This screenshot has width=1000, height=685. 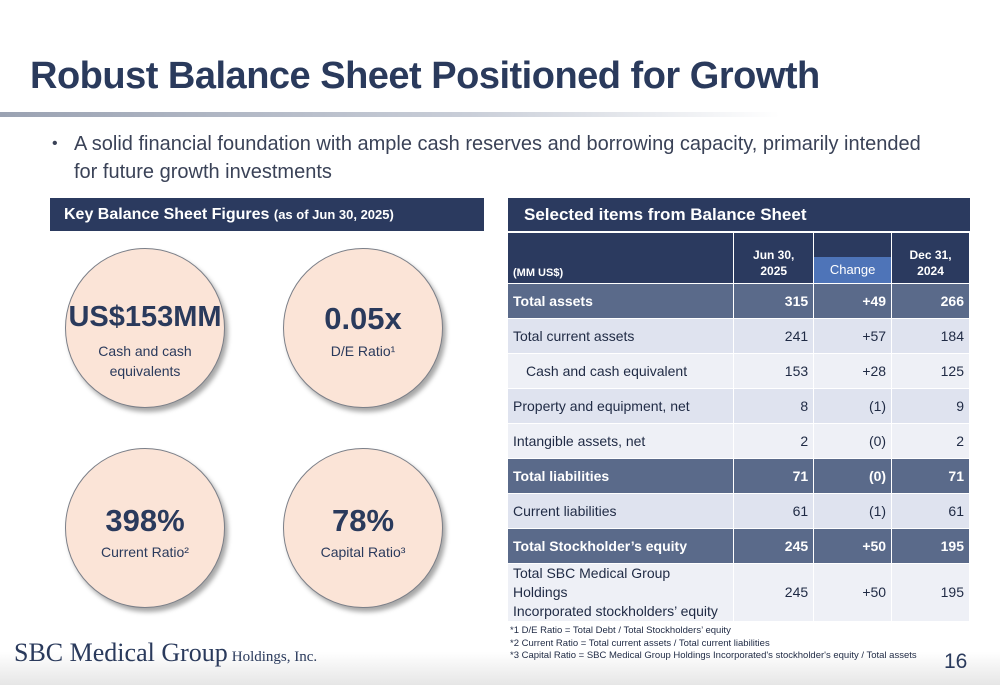 What do you see at coordinates (621, 476) in the screenshot?
I see `row-label: Total liabilities` at bounding box center [621, 476].